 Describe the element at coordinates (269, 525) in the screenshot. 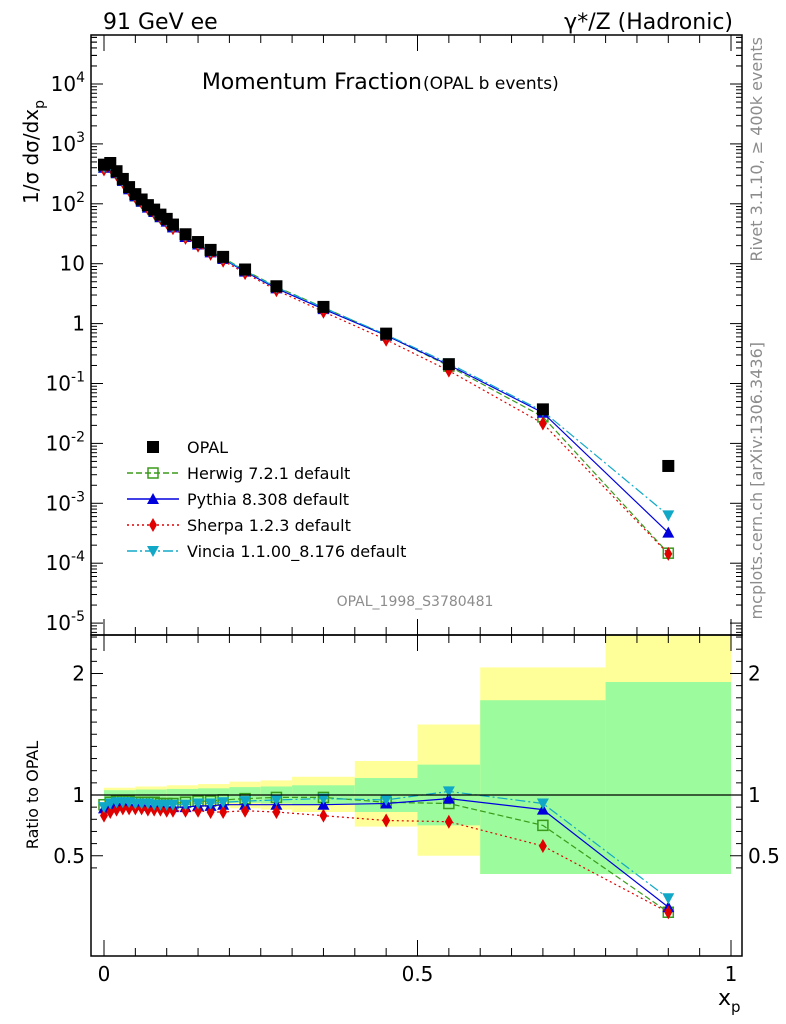

I see `legend-label: Sherpa 1.2.3 default` at that location.